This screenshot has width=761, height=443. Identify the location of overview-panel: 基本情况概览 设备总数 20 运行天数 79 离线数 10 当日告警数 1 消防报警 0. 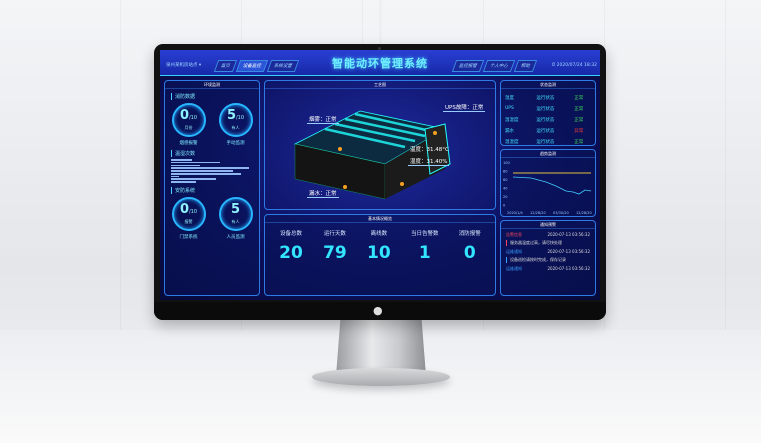
(380, 255).